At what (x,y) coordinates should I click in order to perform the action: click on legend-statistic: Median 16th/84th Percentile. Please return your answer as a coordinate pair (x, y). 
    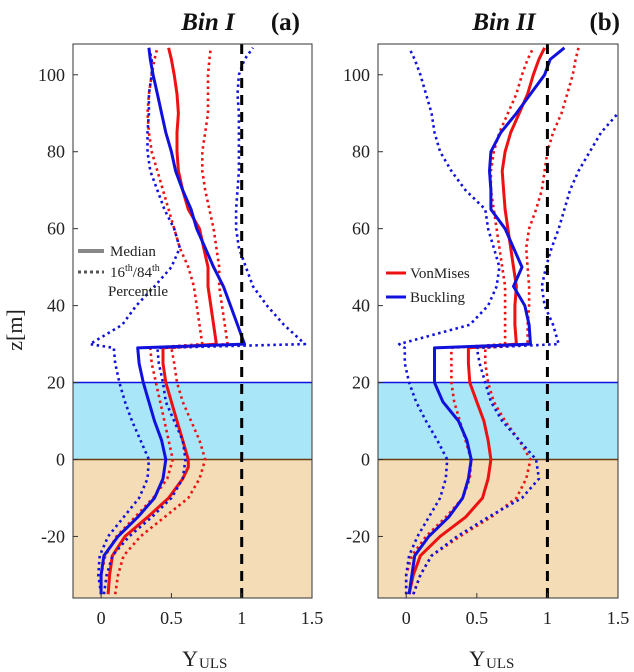
    Looking at the image, I should click on (123, 272).